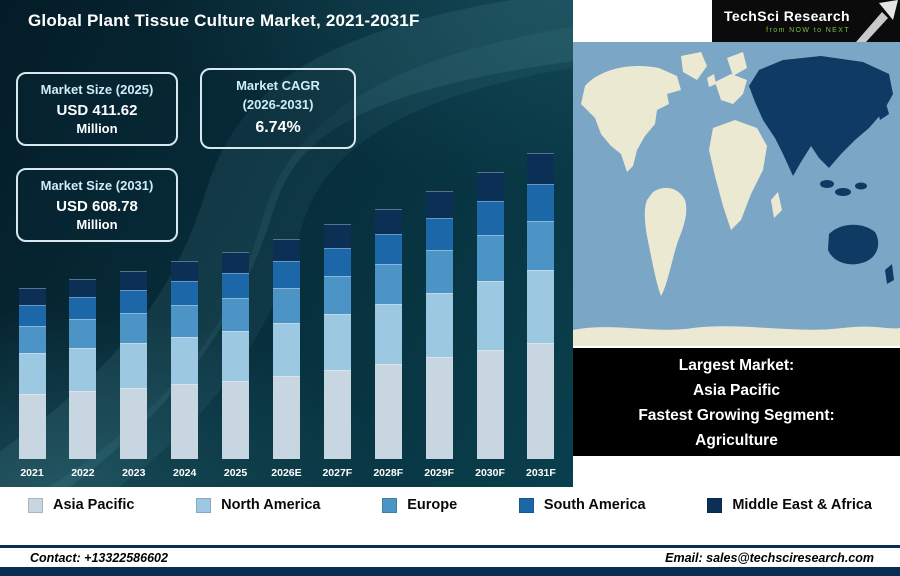 This screenshot has height=576, width=900. I want to click on bar-column-2025: 2025, so click(236, 365).